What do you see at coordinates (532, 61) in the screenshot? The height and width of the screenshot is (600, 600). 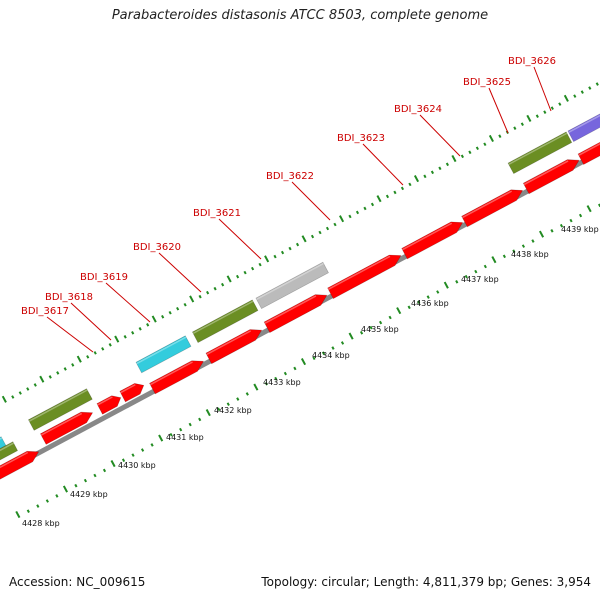 I see `gene-label-bdi-3626: BDI_3626` at bounding box center [532, 61].